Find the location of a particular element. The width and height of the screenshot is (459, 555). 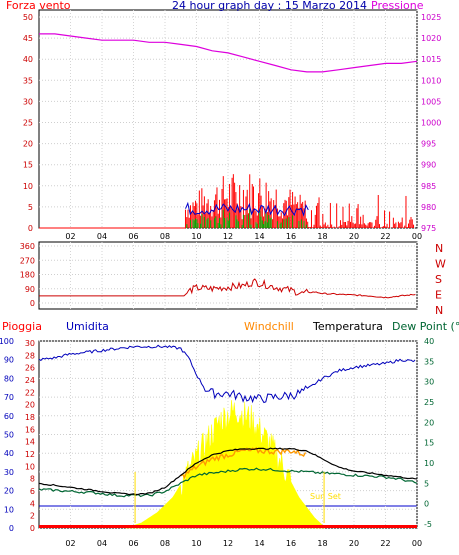

wind-tick-label: 15 is located at coordinates (28, 165).